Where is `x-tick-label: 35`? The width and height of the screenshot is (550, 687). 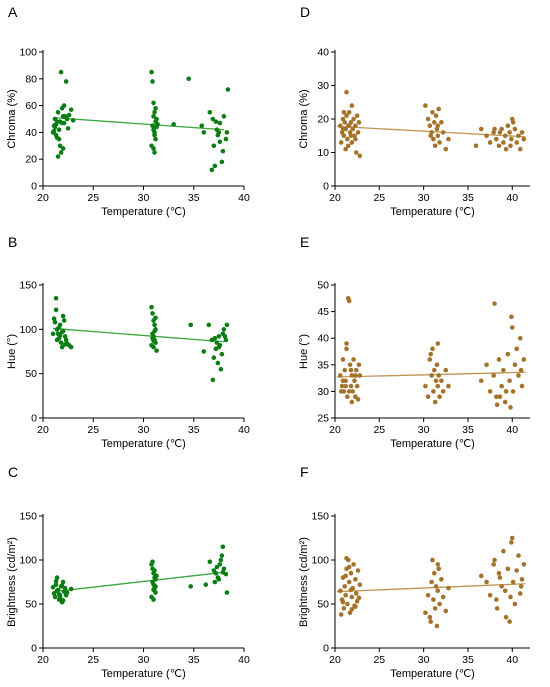
x-tick-label: 35 is located at coordinates (194, 660).